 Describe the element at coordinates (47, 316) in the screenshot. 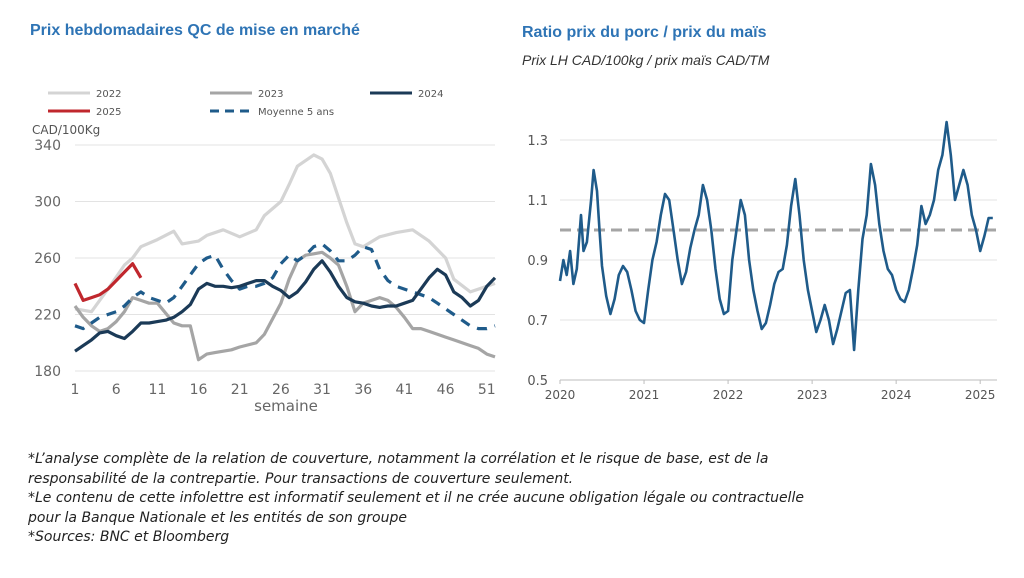

I see `y-tick-label: 220` at that location.